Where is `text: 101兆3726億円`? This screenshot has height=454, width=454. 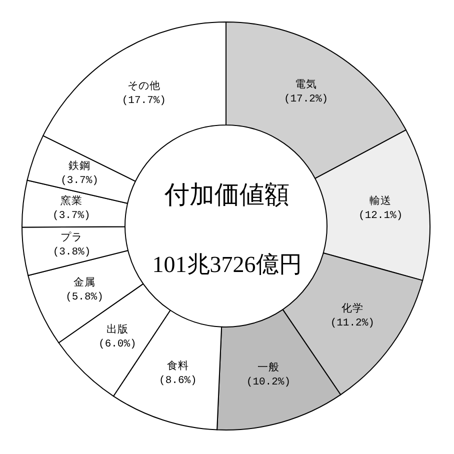 text: 101兆3726億円 is located at coordinates (227, 264).